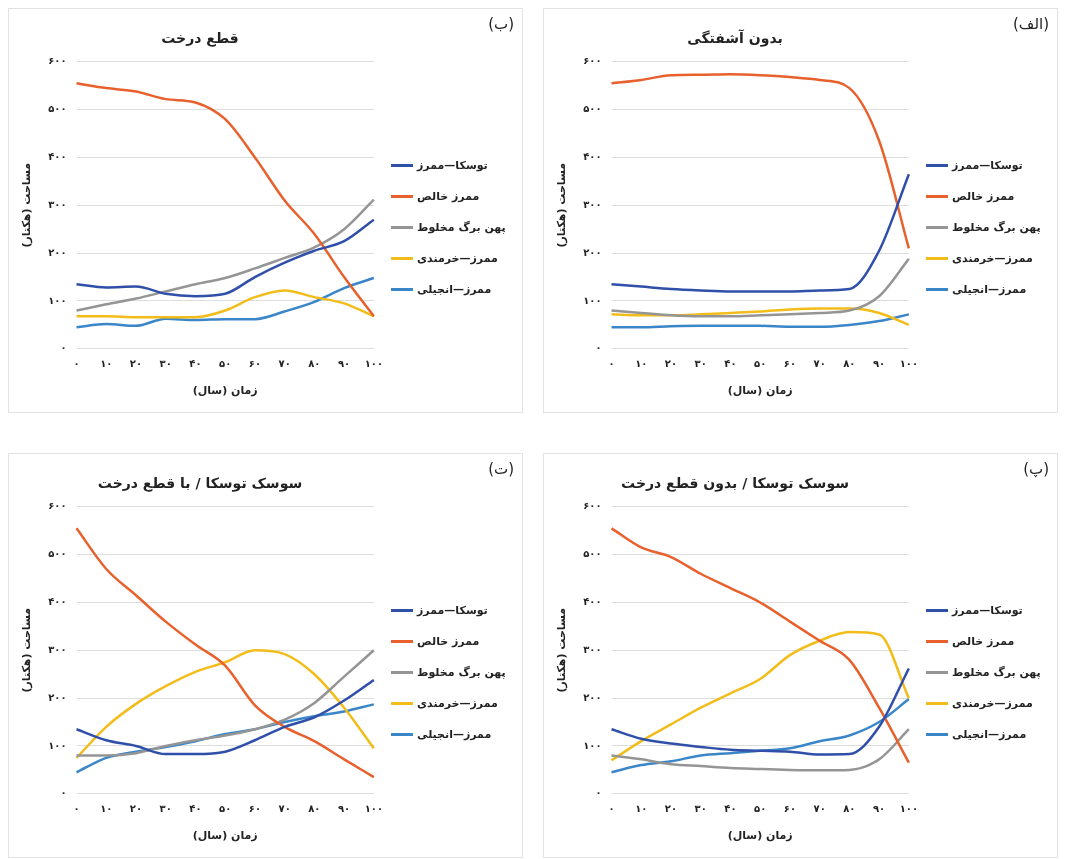  Describe the element at coordinates (1036, 469) in the screenshot. I see `text: (پ)` at that location.